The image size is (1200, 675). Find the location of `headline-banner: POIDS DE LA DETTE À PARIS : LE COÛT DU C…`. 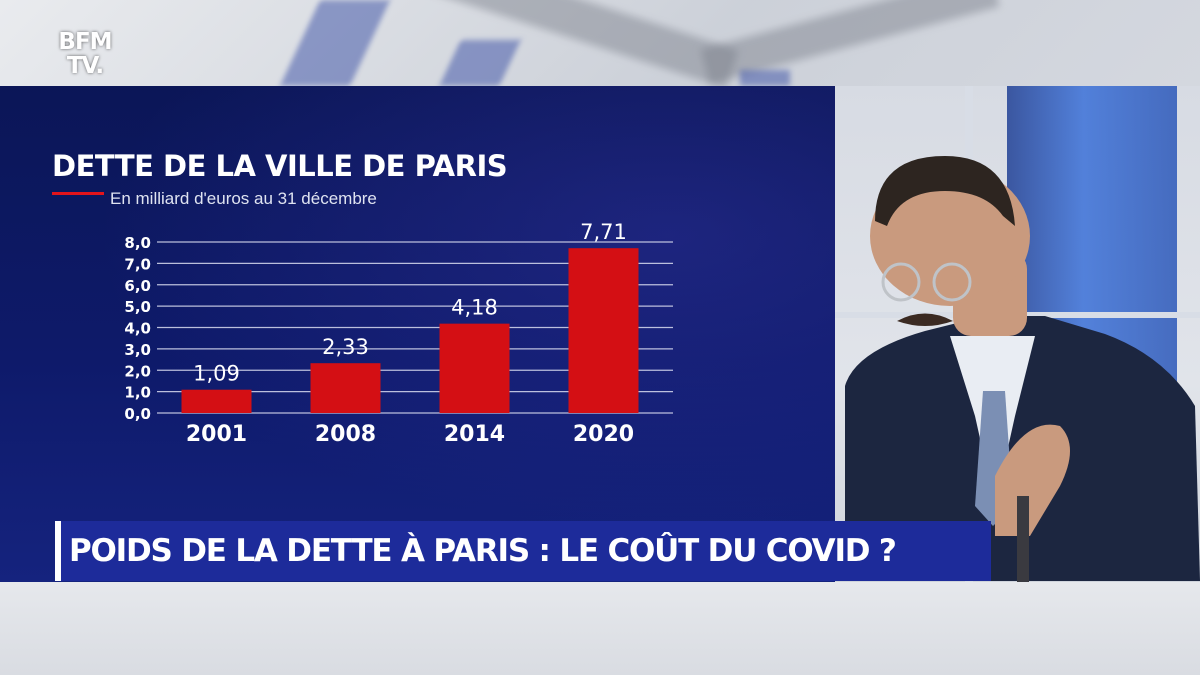

headline-banner: POIDS DE LA DETTE À PARIS : LE COÛT DU C… is located at coordinates (523, 551).